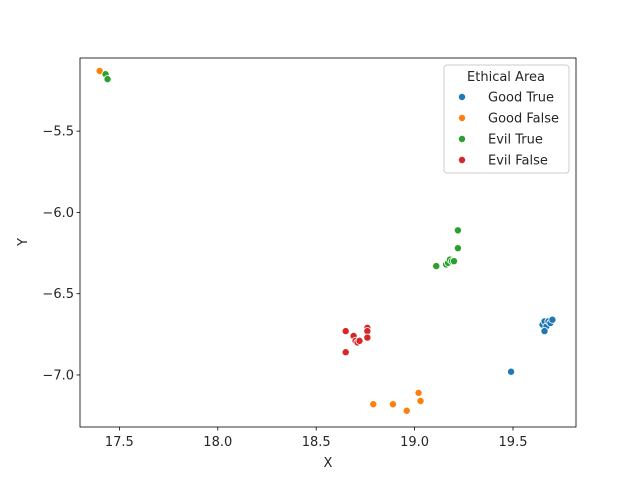 The height and width of the screenshot is (480, 640). I want to click on x-tick-label: 18.5, so click(316, 442).